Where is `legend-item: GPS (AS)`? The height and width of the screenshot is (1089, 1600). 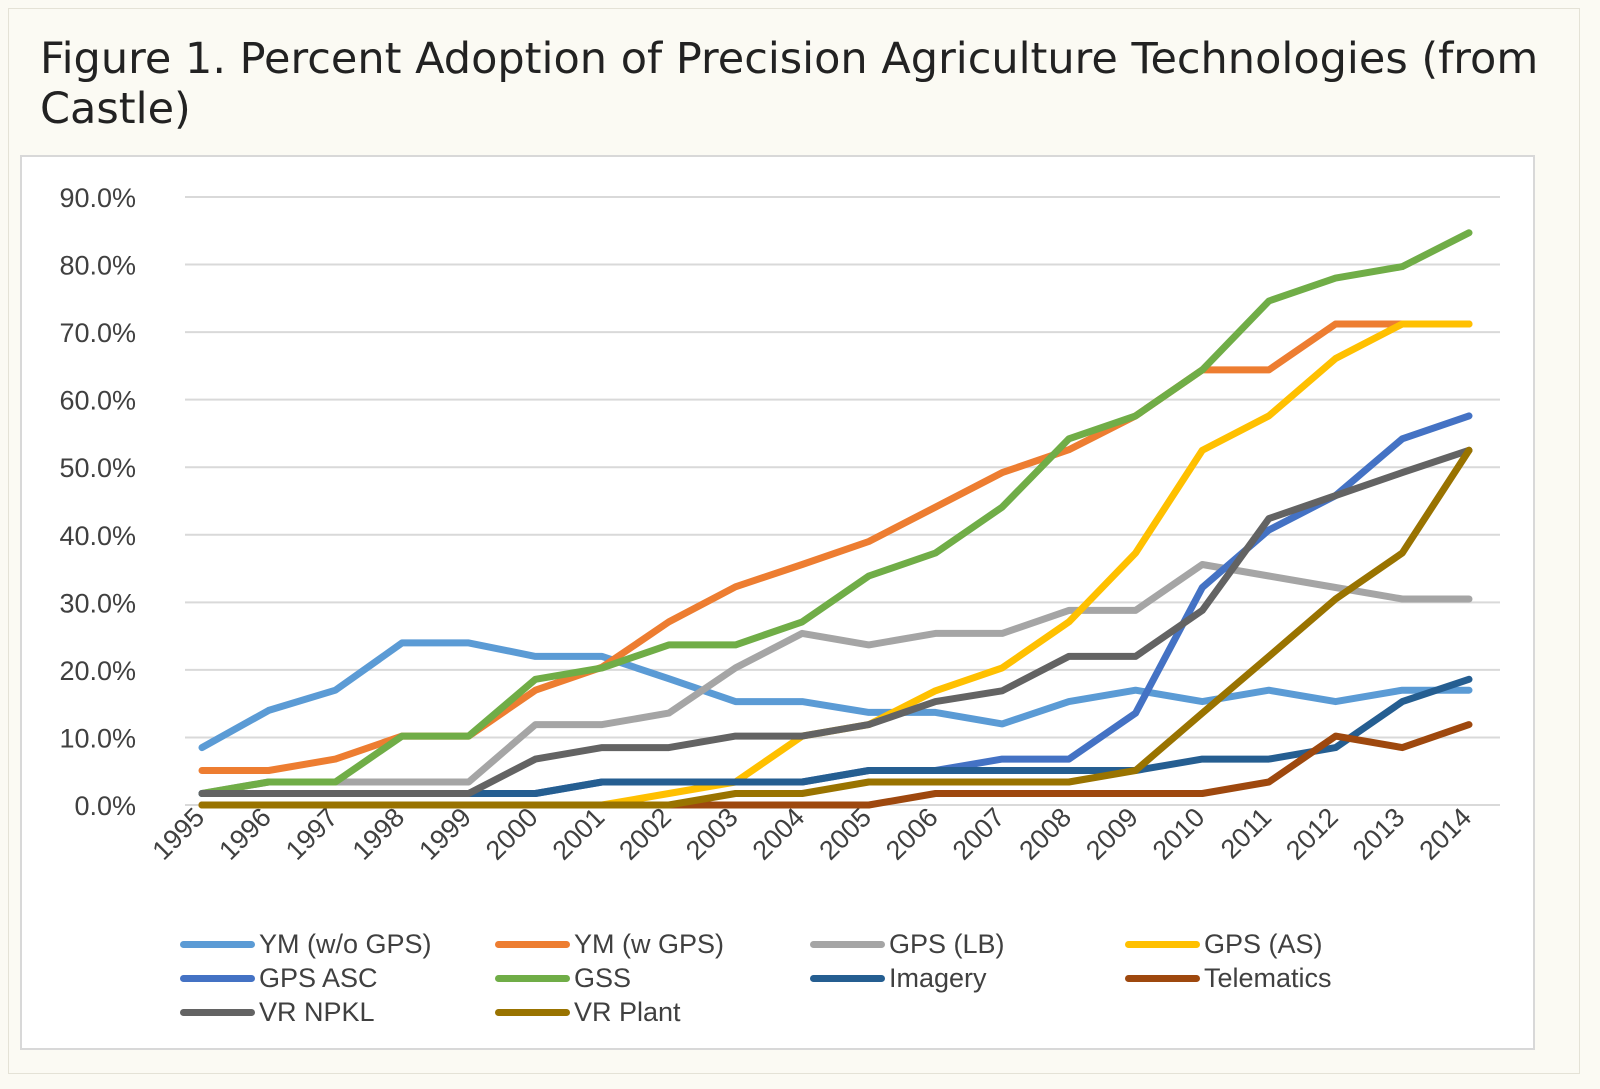 legend-item: GPS (AS) is located at coordinates (1224, 944).